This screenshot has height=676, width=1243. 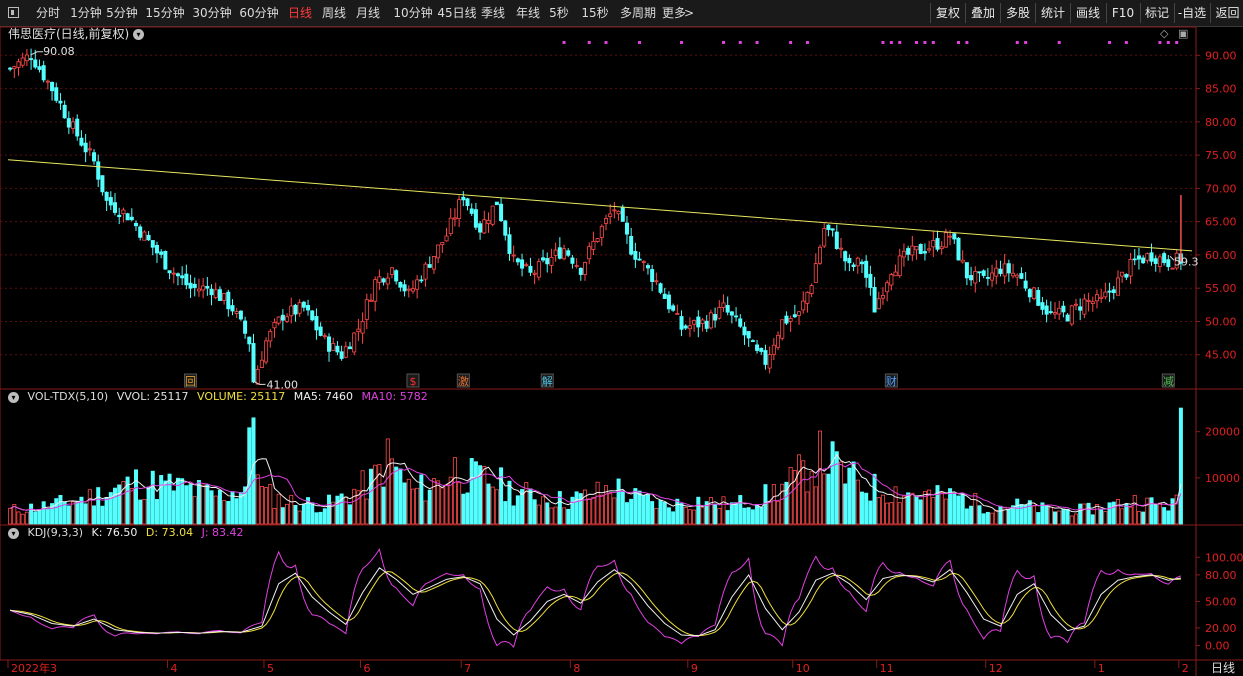 I want to click on volume-chevron-icon: ▾, so click(x=13, y=397).